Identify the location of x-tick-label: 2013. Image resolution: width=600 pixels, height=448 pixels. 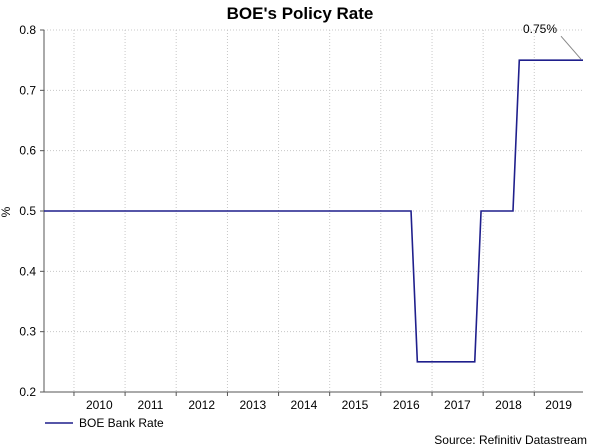
(252, 405).